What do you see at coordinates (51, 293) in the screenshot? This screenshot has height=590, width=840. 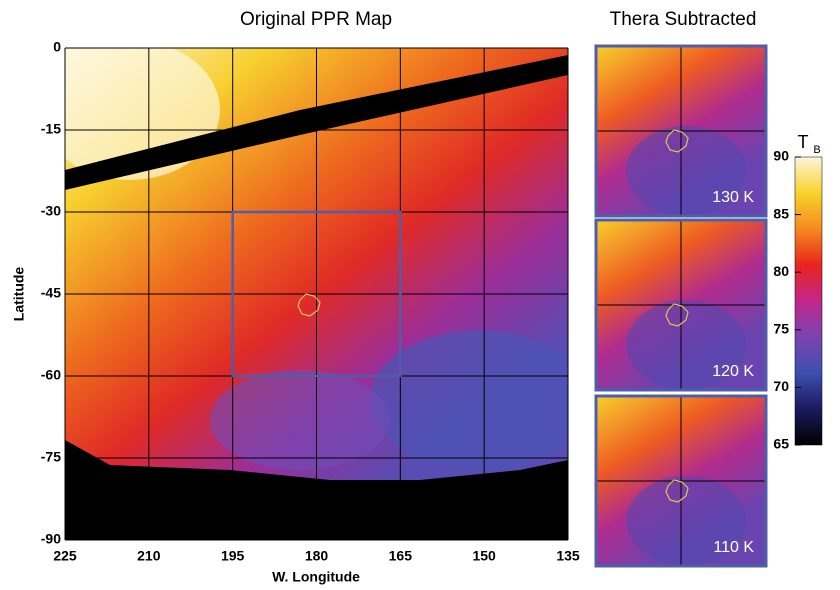 I see `y-tick-label: -45` at bounding box center [51, 293].